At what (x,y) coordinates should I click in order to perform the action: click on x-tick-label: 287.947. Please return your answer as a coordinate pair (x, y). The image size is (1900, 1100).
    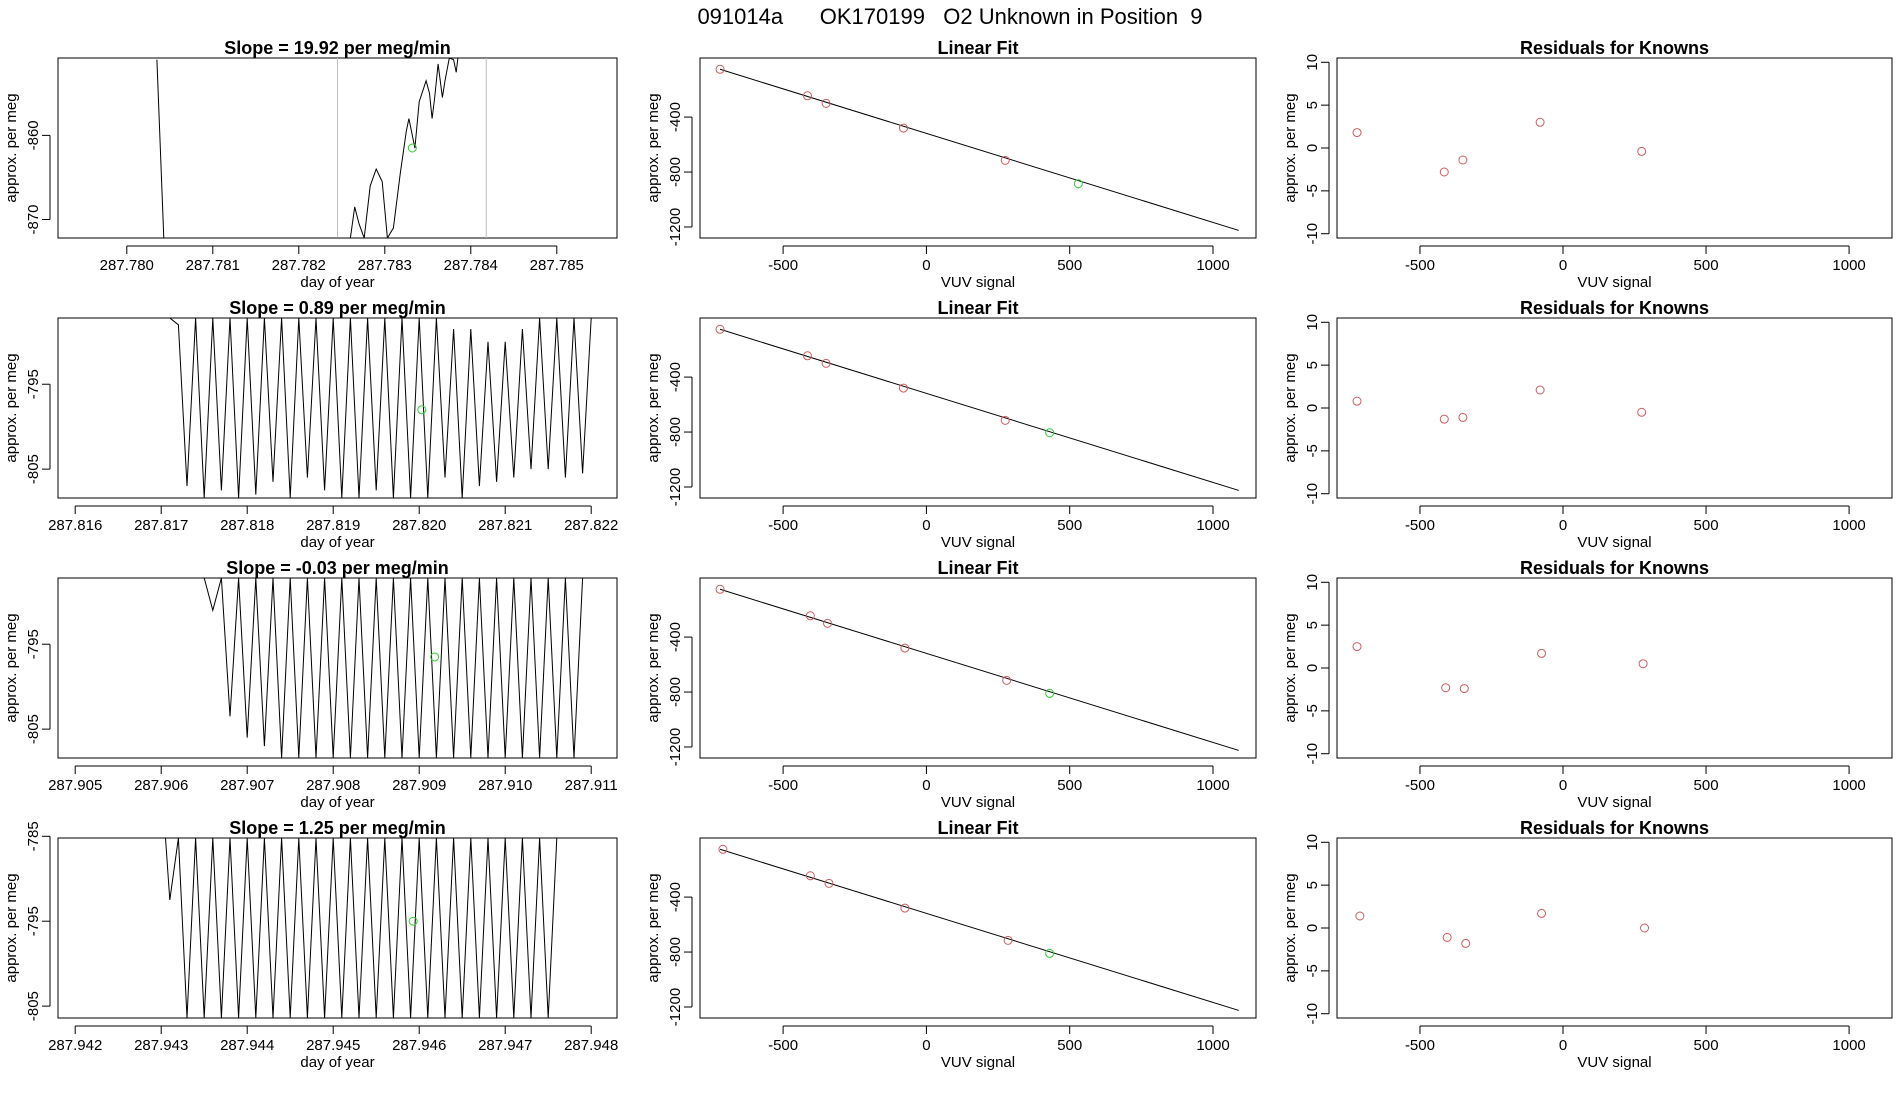
    Looking at the image, I should click on (505, 1045).